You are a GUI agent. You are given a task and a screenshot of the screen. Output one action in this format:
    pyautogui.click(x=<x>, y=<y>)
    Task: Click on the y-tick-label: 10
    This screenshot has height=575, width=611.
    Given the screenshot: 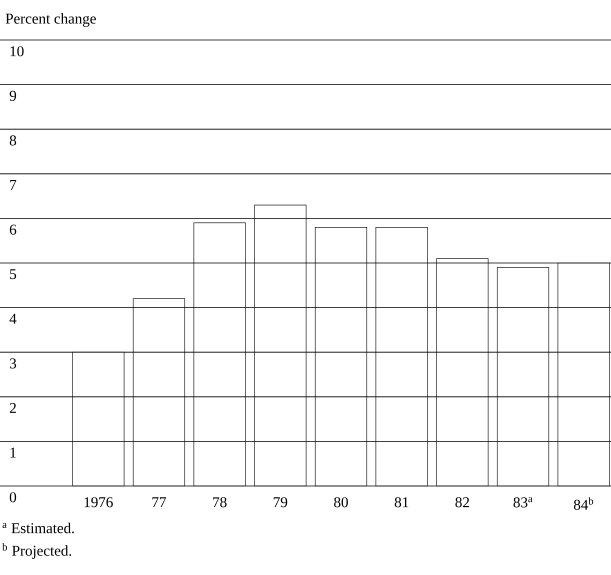 What is the action you would take?
    pyautogui.click(x=17, y=51)
    